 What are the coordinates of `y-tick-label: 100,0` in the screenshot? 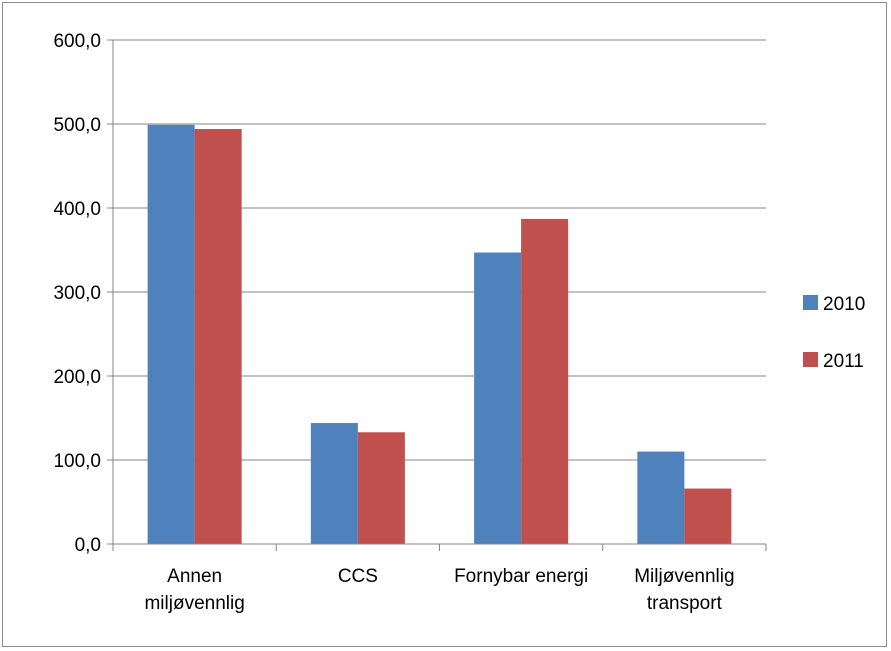 It's located at (77, 461).